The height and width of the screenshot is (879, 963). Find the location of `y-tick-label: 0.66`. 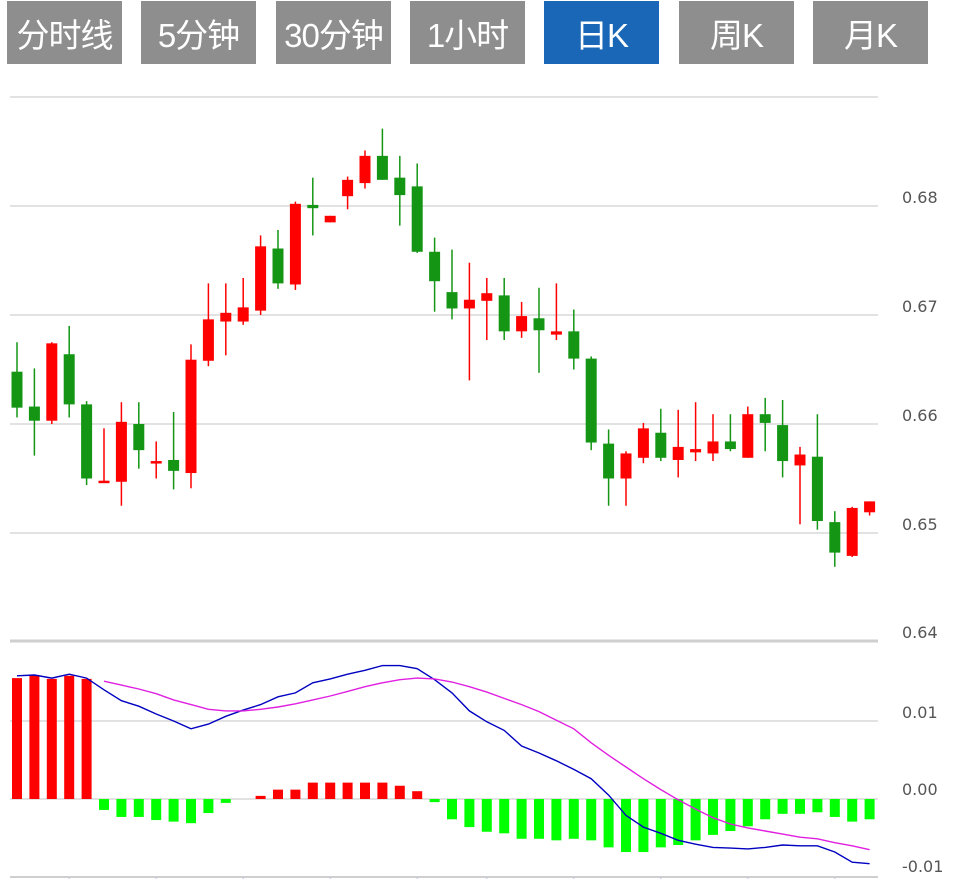

y-tick-label: 0.66 is located at coordinates (920, 415).